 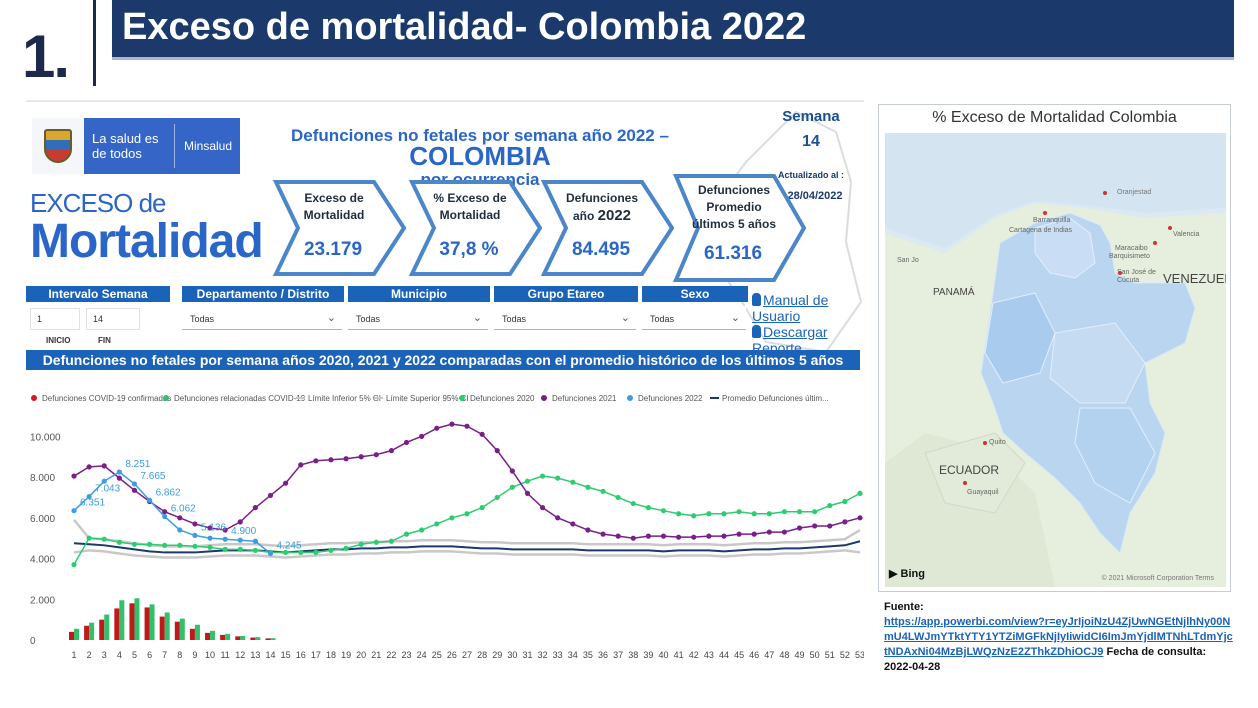 What do you see at coordinates (464, 27) in the screenshot?
I see `slide-title: Exceso de mortalidad- Colombia 2022` at bounding box center [464, 27].